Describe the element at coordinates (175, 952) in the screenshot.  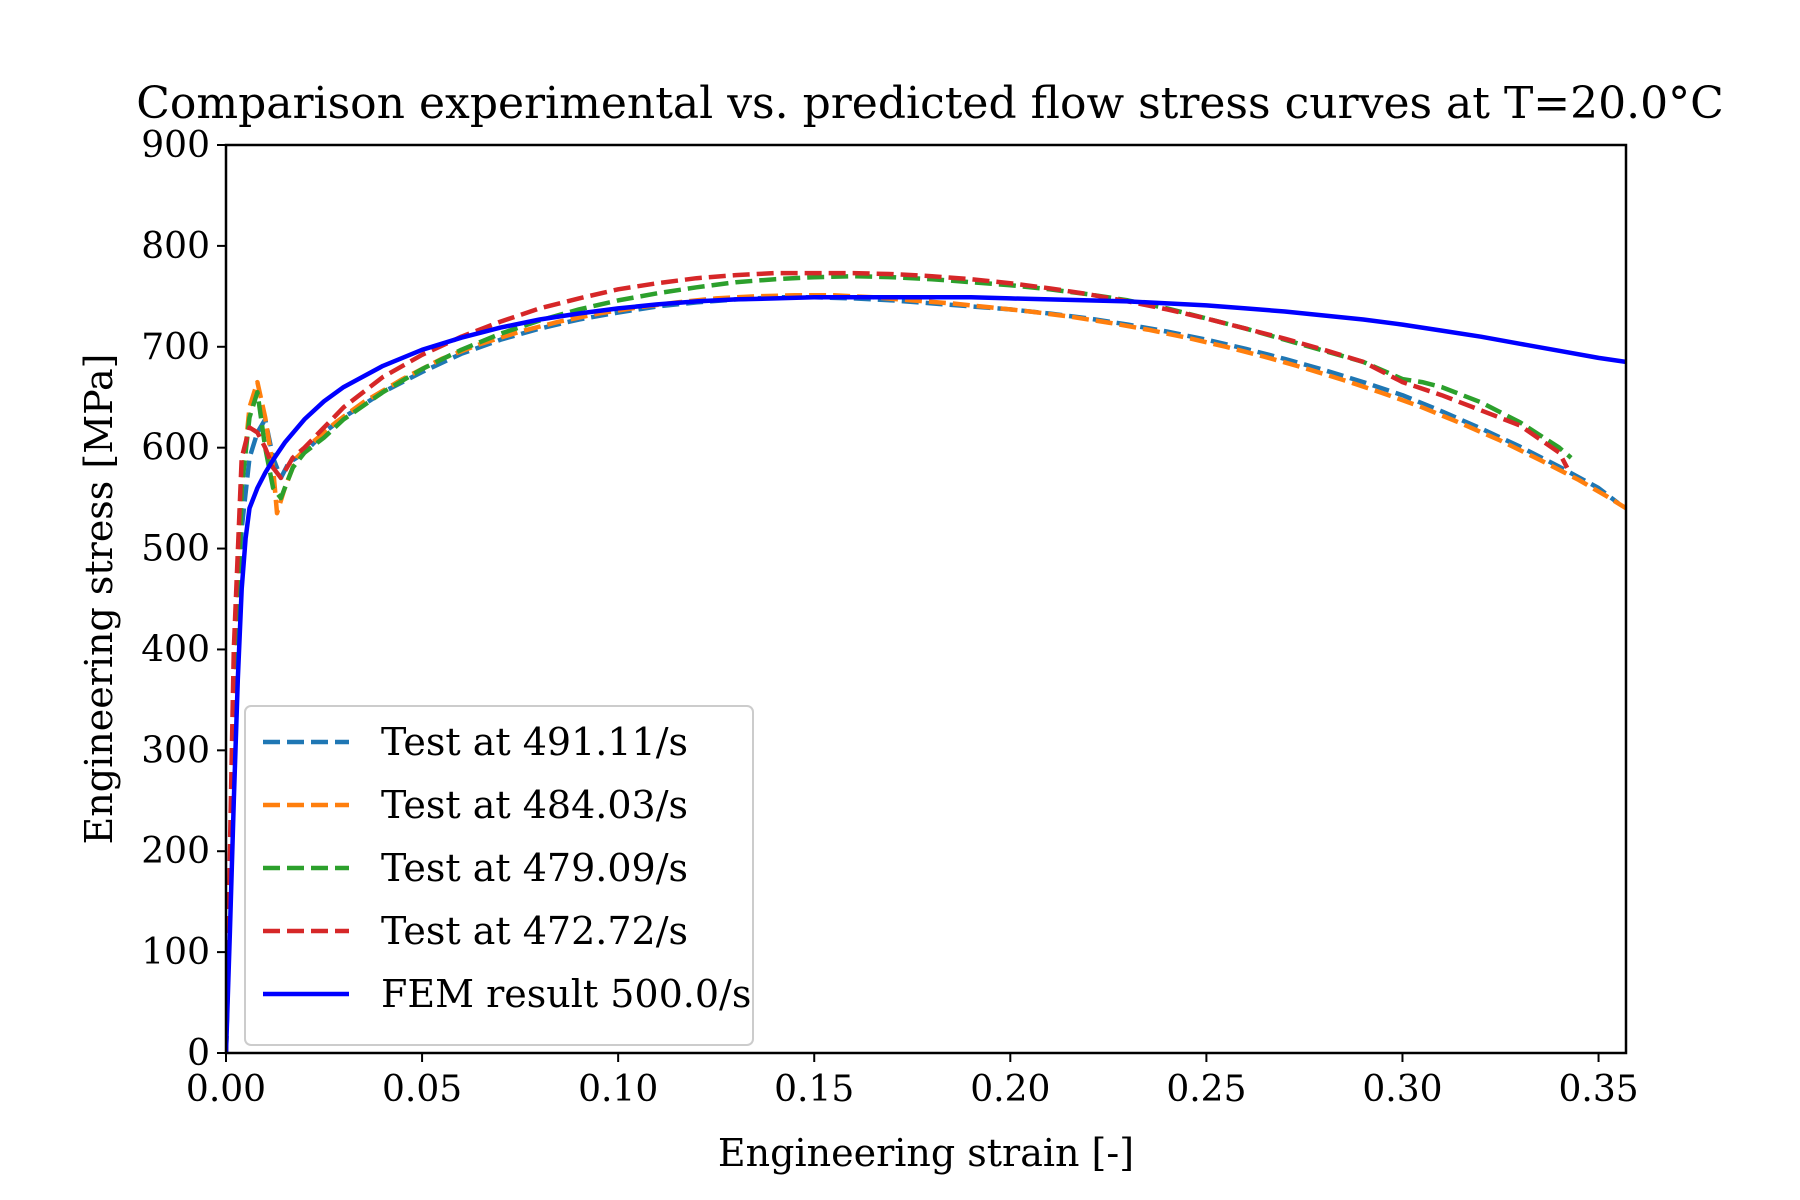
I see `y-tick-label: 100` at that location.